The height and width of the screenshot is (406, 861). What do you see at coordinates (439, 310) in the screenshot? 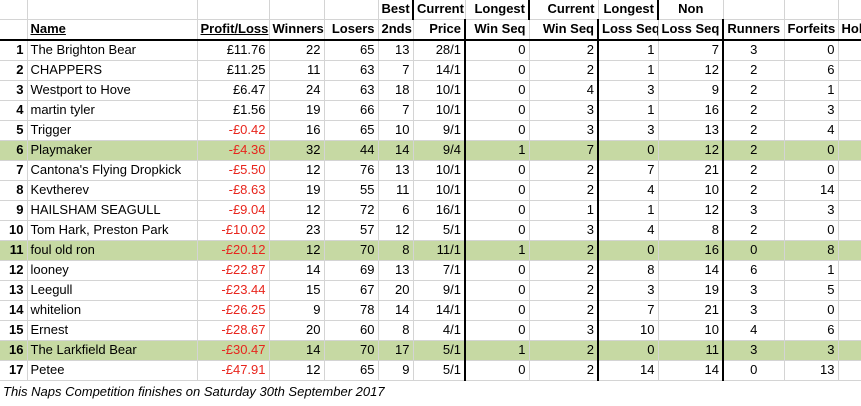
I see `best-price-cell: 14/1` at bounding box center [439, 310].